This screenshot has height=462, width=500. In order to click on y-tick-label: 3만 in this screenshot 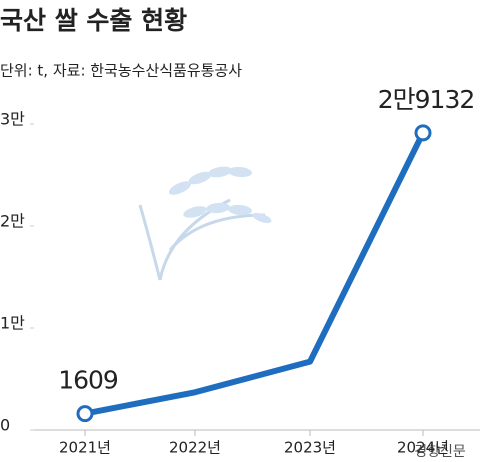, I will do `click(12, 119)`.